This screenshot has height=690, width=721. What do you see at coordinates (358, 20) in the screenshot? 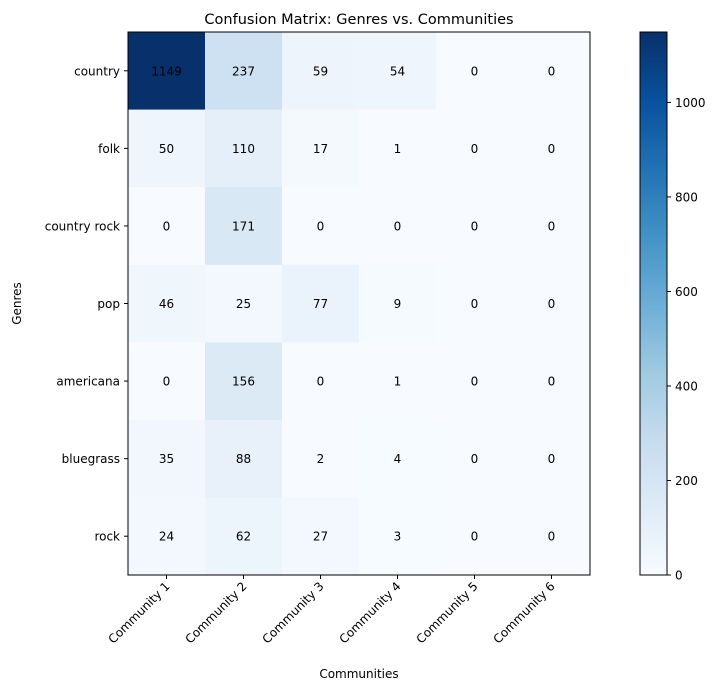
I see `chart-title: Confusion Matrix: Genres vs. Communities` at bounding box center [358, 20].